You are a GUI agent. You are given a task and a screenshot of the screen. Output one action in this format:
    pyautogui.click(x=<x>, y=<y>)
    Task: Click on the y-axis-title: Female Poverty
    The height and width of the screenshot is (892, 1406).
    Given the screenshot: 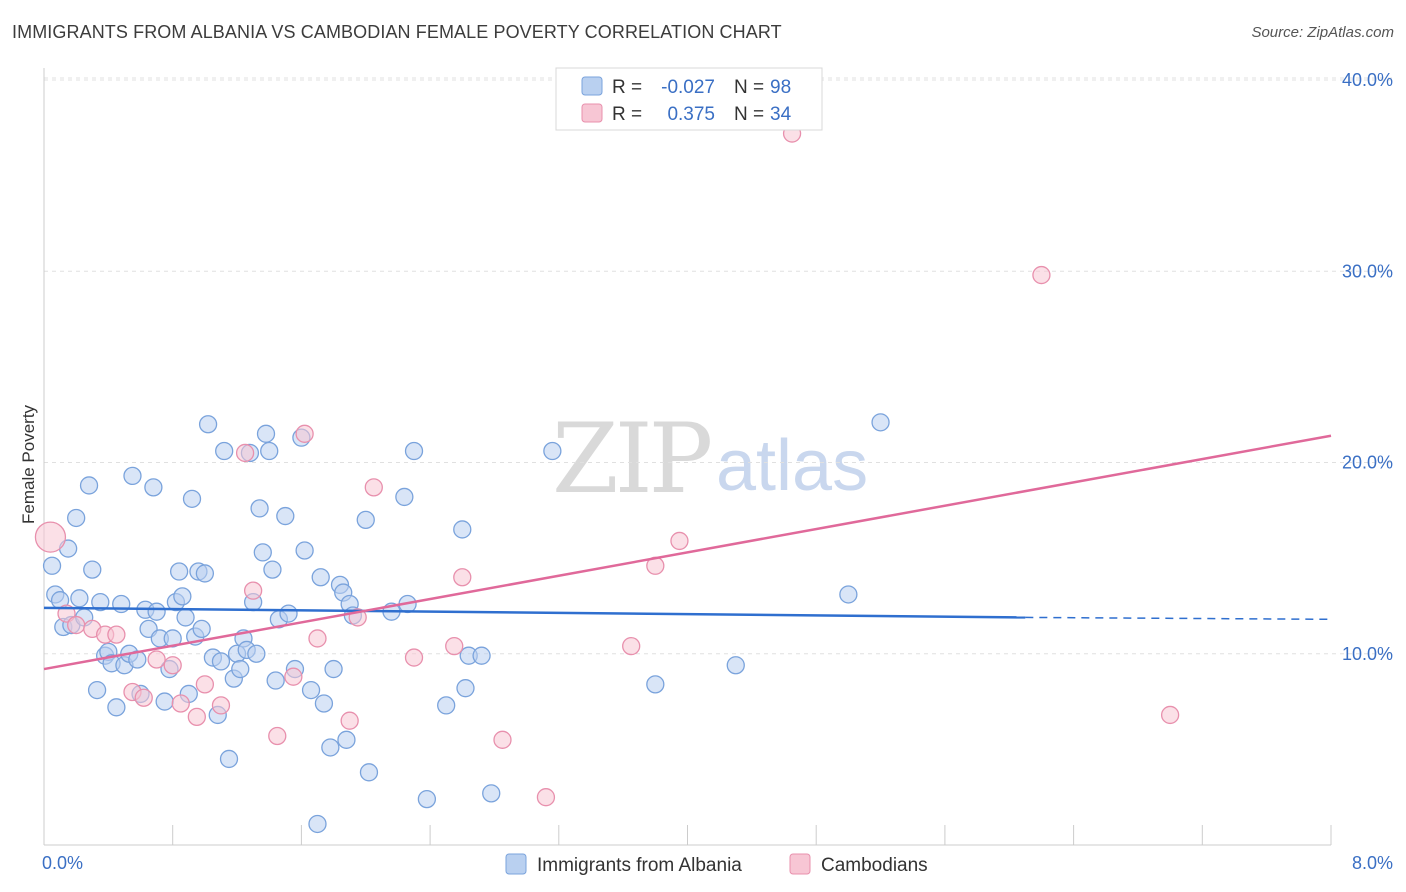 What is the action you would take?
    pyautogui.click(x=28, y=464)
    